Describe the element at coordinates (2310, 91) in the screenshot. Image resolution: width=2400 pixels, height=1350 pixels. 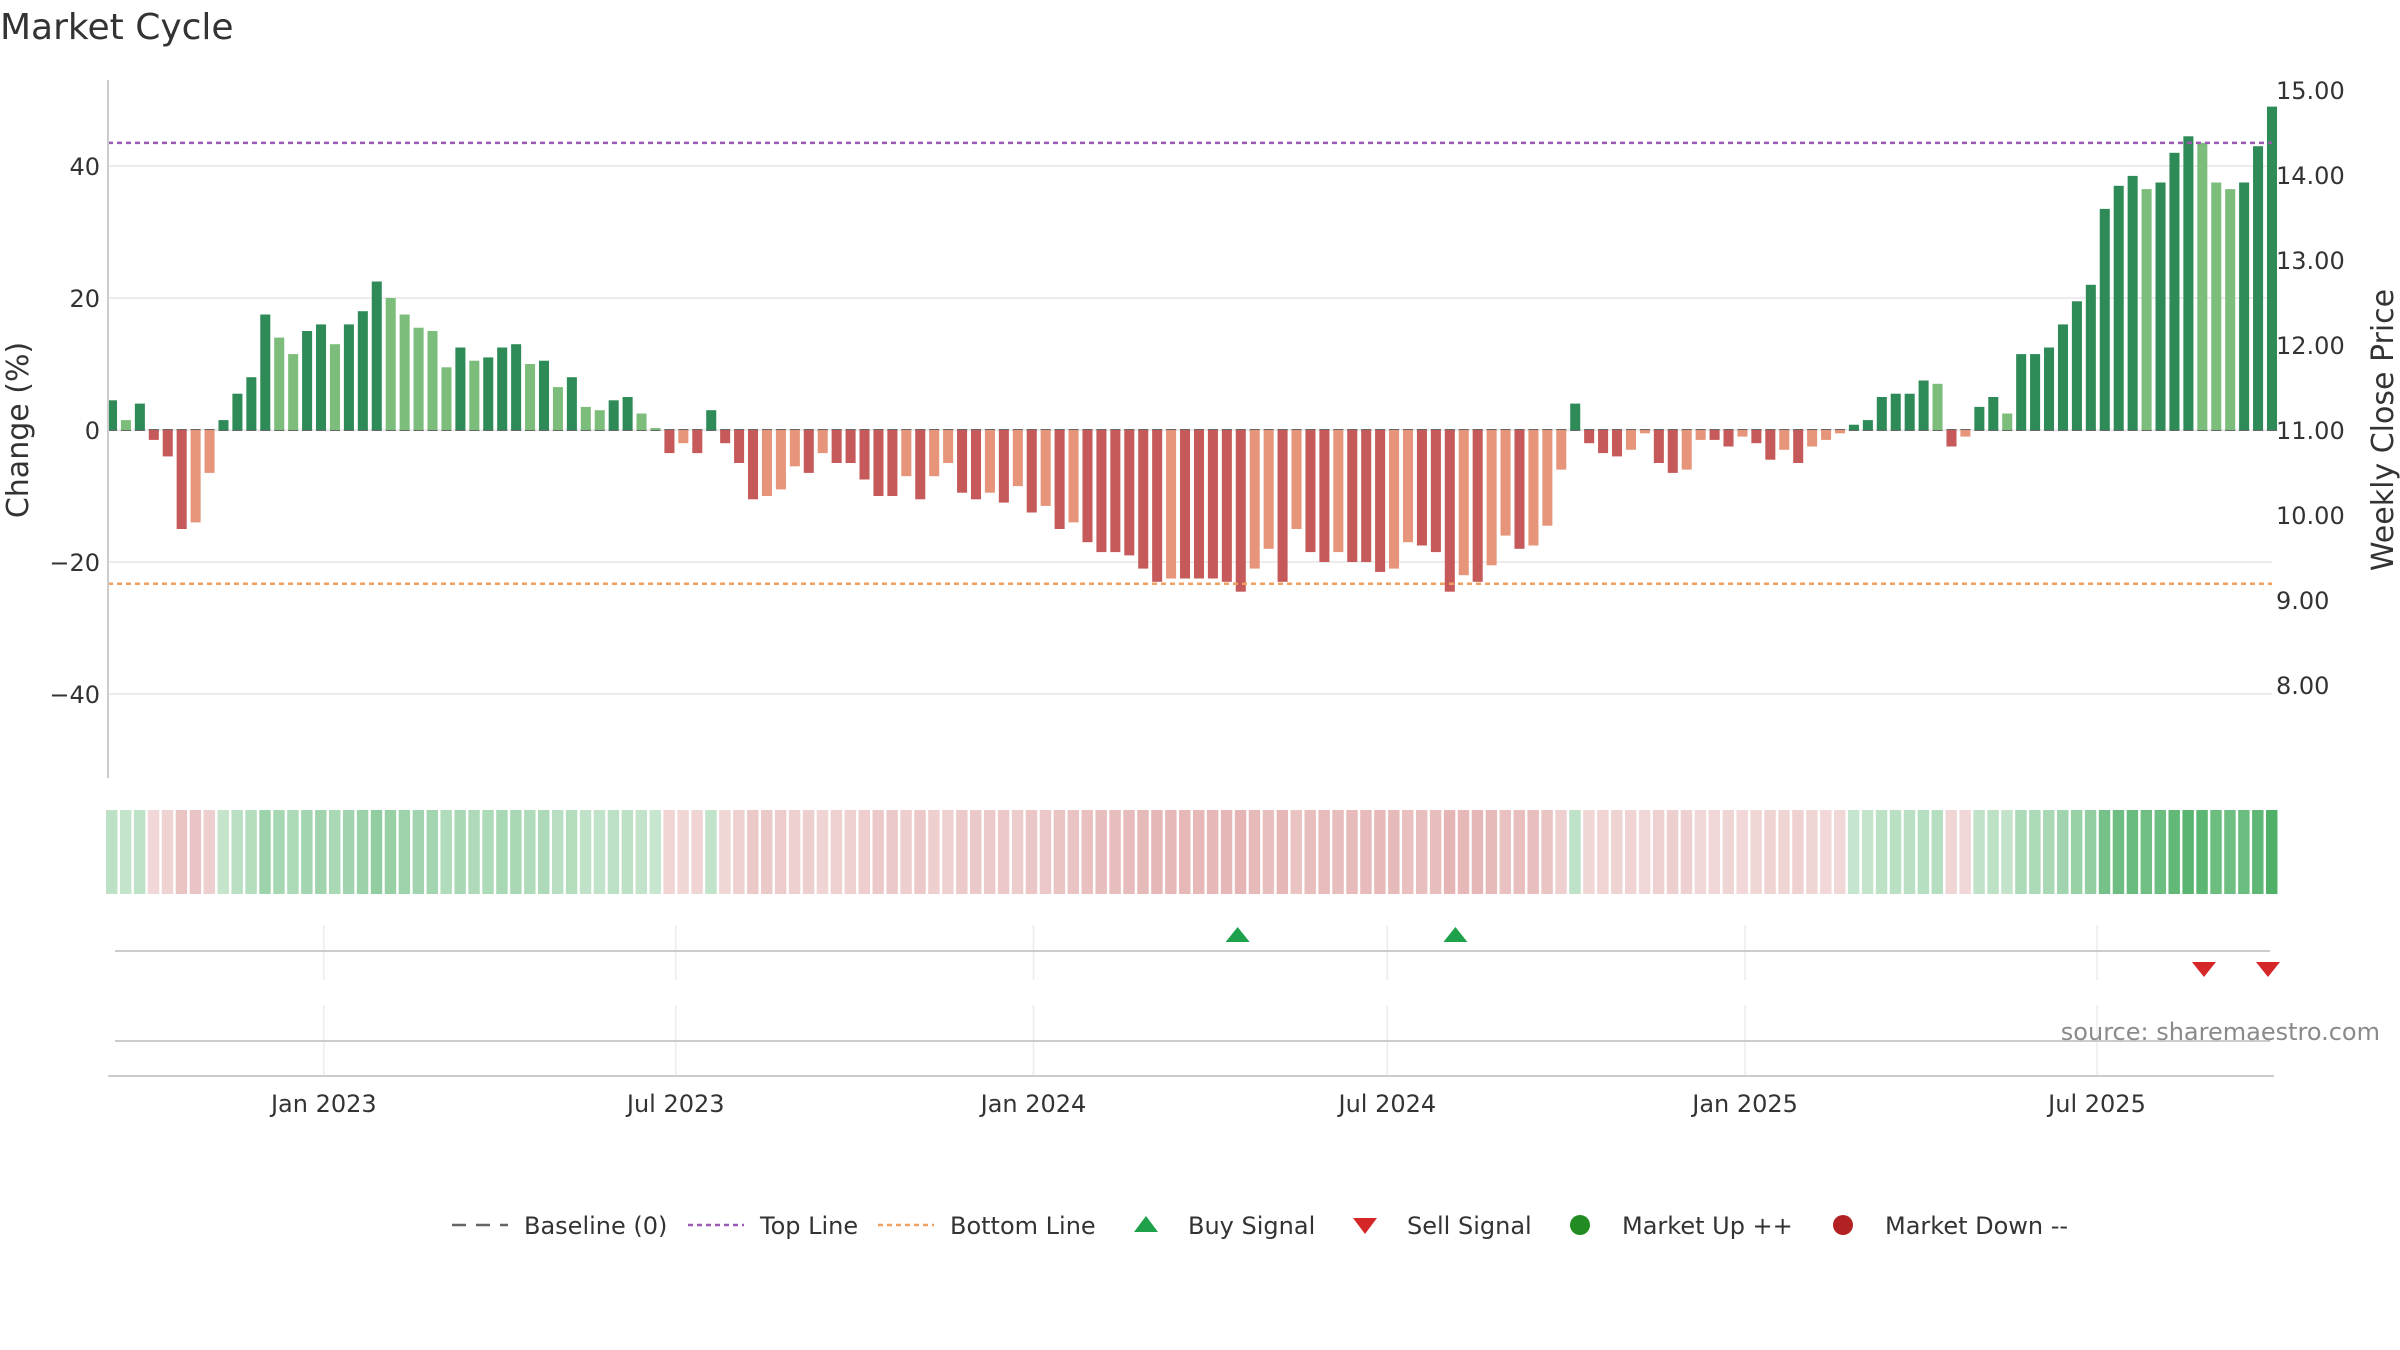
I see `y2-tick-label: 15.00` at that location.